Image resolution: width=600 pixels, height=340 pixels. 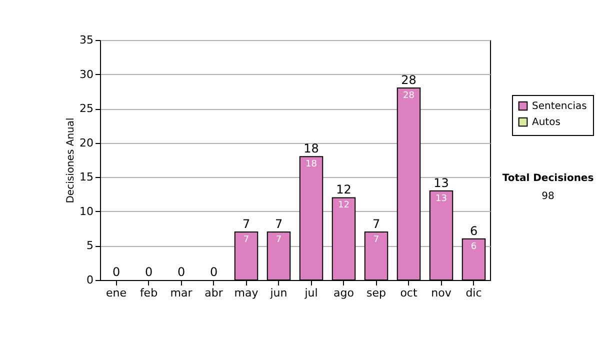 What do you see at coordinates (408, 80) in the screenshot?
I see `total-label: 28` at bounding box center [408, 80].